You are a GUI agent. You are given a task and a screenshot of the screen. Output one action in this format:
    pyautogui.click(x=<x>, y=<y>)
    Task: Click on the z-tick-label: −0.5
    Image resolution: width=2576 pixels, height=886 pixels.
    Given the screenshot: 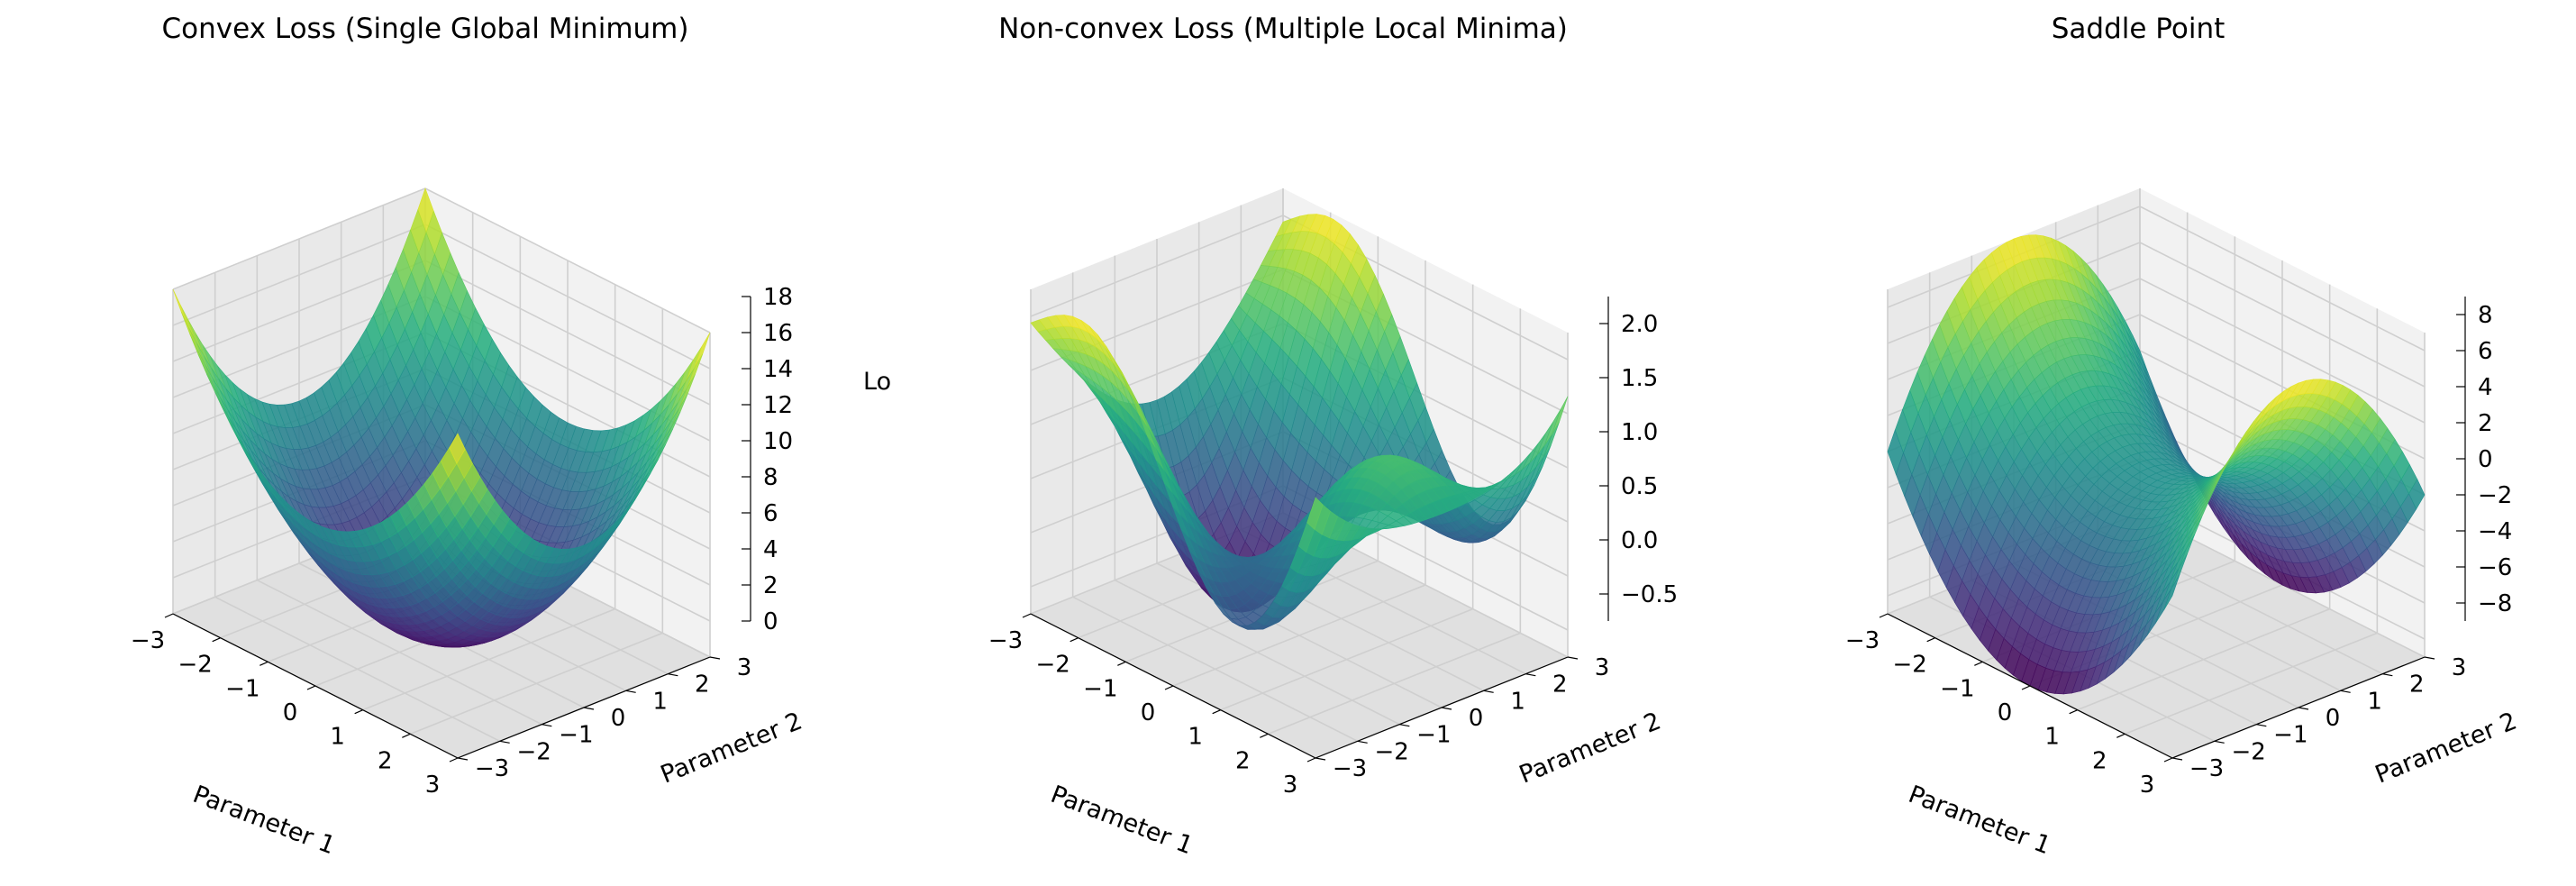 What is the action you would take?
    pyautogui.click(x=1649, y=594)
    